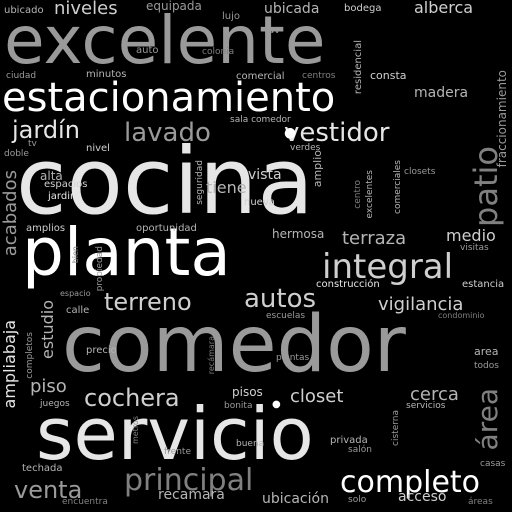 The image size is (512, 512). What do you see at coordinates (363, 8) in the screenshot?
I see `word-bodega: bodega` at bounding box center [363, 8].